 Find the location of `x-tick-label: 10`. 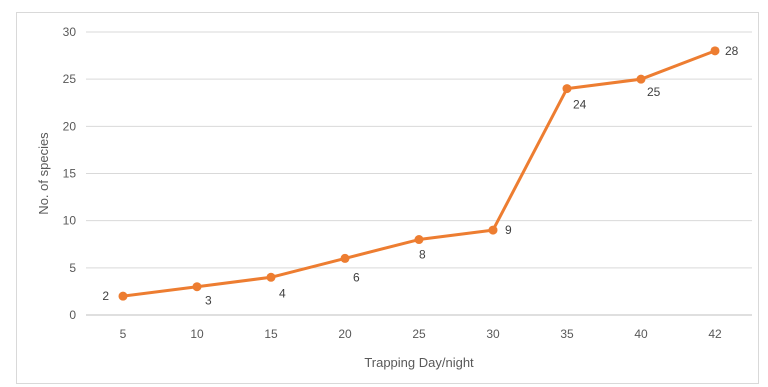

x-tick-label: 10 is located at coordinates (197, 334).